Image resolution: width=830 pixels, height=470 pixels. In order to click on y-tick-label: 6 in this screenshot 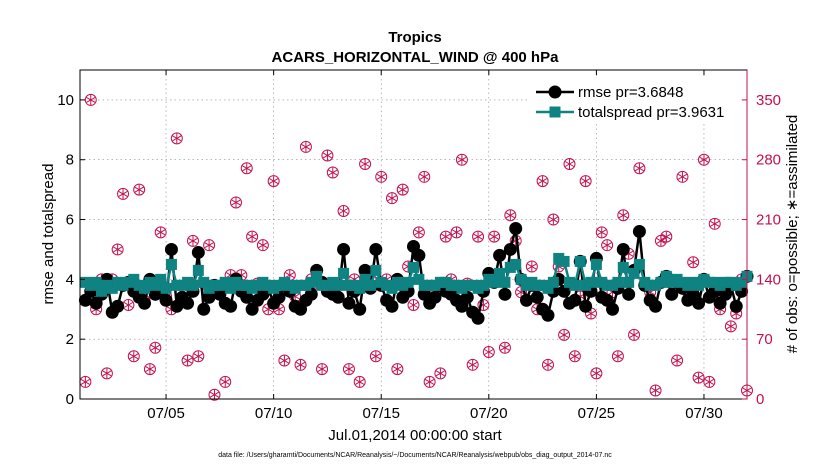, I will do `click(70, 220)`.